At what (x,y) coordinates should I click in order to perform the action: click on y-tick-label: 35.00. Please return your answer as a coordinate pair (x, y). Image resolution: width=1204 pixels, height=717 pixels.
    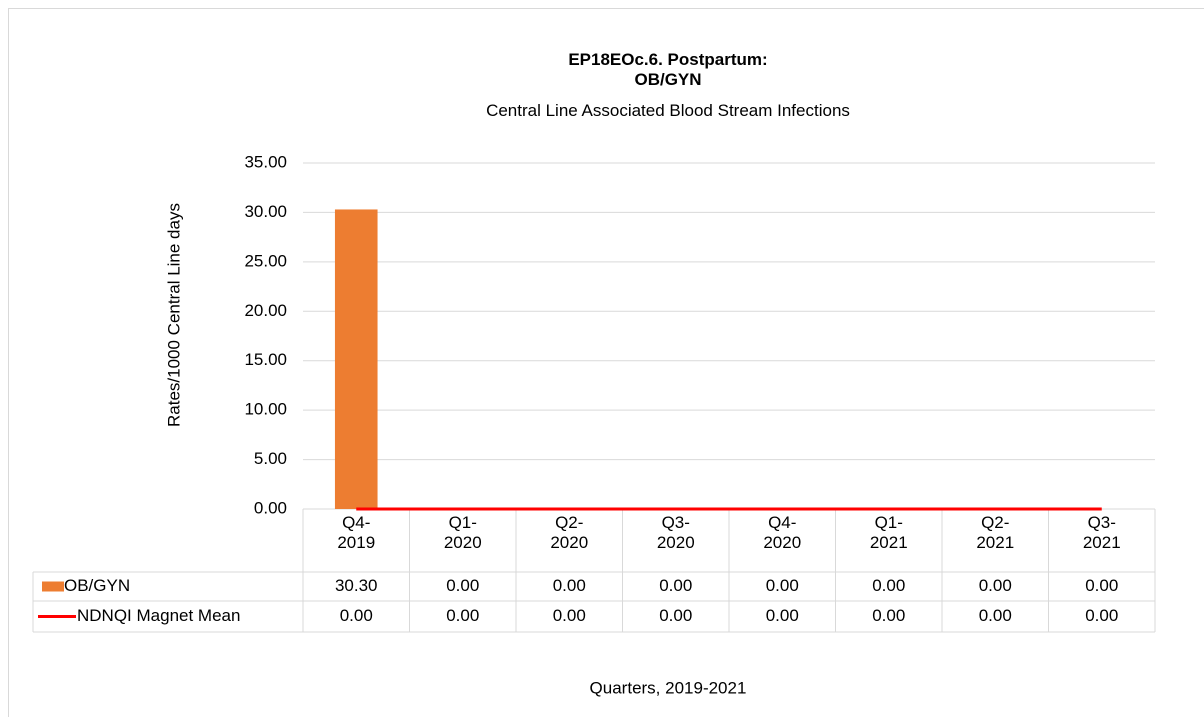
    Looking at the image, I should click on (265, 161).